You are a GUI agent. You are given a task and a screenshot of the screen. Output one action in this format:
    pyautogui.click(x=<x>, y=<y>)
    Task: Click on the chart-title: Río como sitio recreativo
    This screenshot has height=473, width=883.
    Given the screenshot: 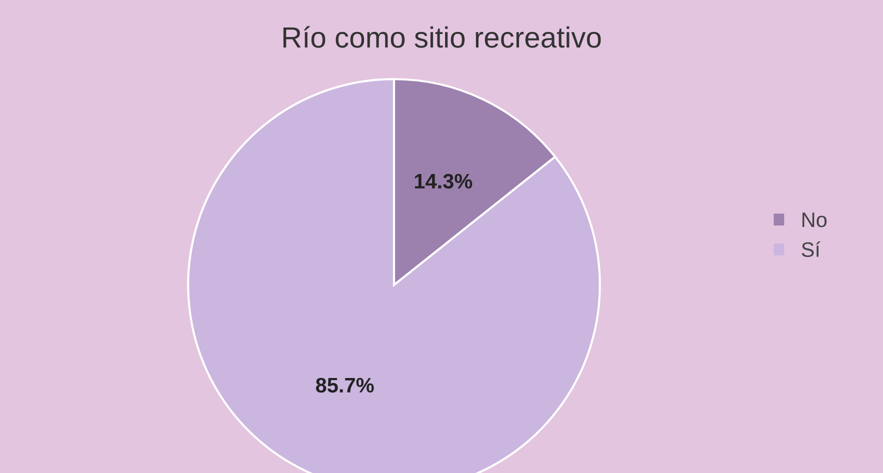 What is the action you would take?
    pyautogui.click(x=442, y=37)
    